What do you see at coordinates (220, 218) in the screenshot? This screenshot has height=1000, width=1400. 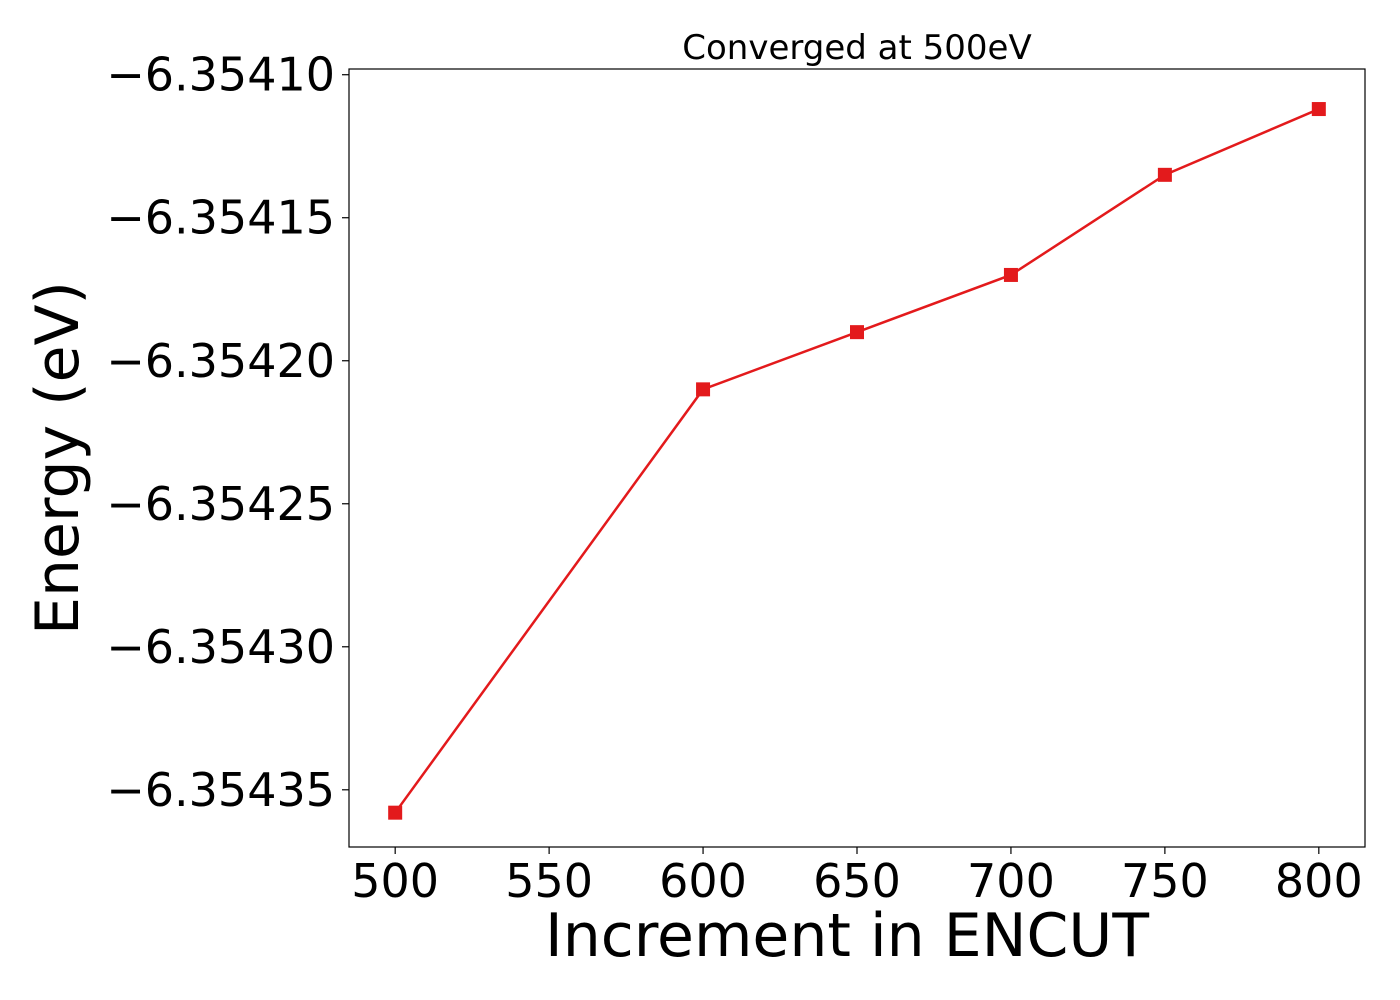 I see `y-tick-label: −6.35415` at bounding box center [220, 218].